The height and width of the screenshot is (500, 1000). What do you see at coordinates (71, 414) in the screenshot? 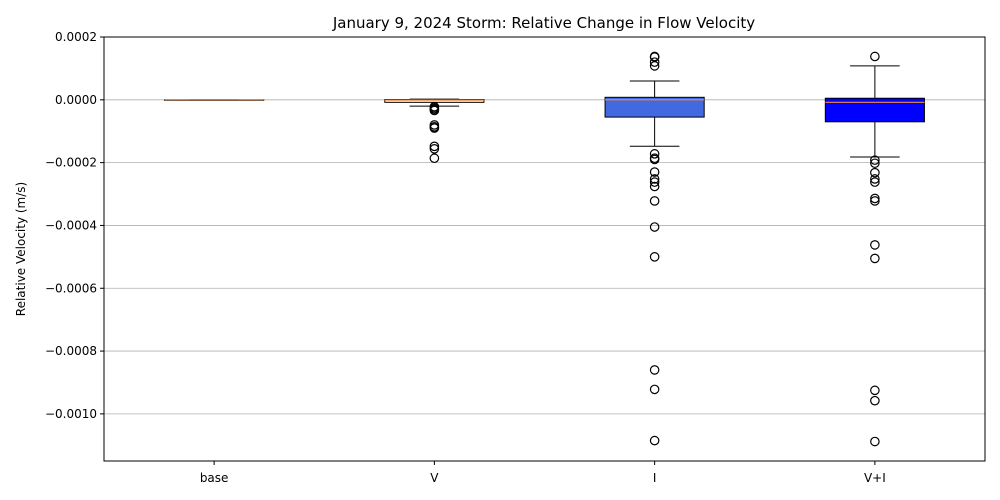
I see `y-tick-label: −0.0010` at bounding box center [71, 414].